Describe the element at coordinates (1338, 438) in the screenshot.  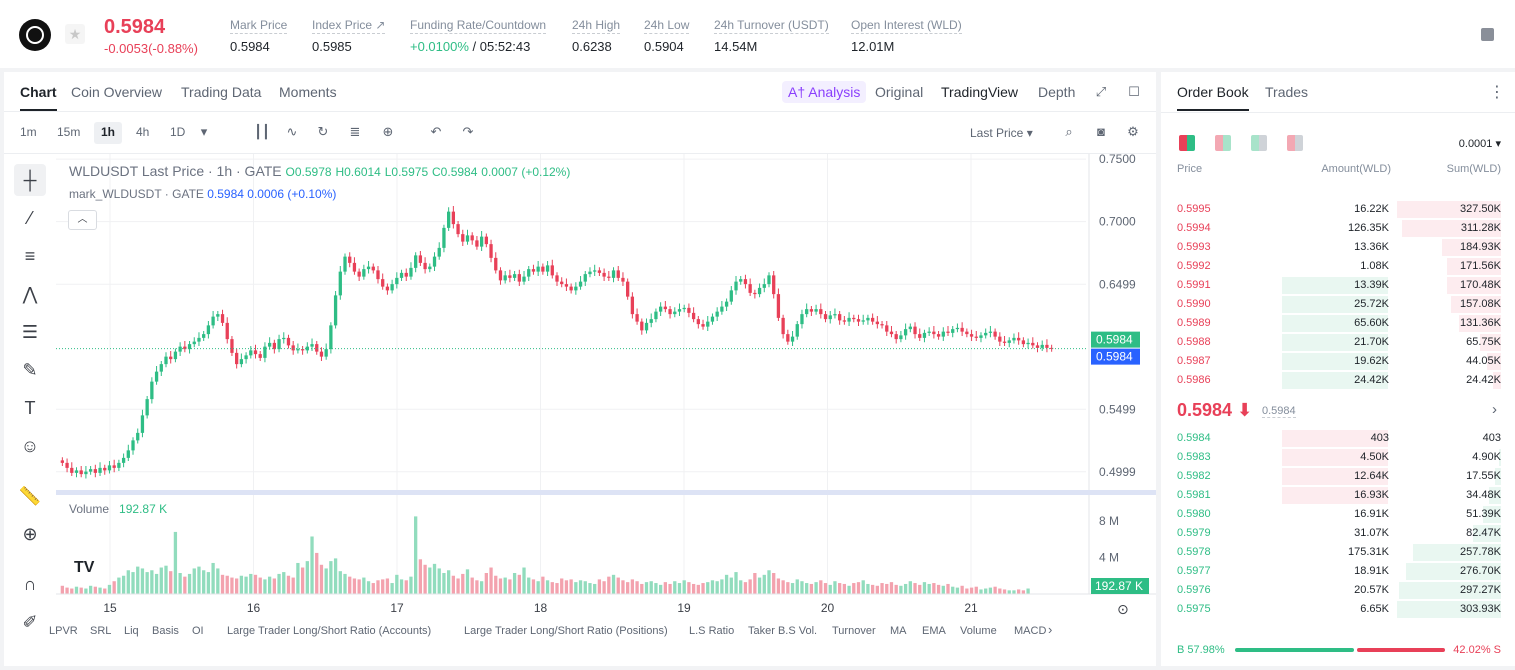
I see `bid-row: 0.5984 403 403` at that location.